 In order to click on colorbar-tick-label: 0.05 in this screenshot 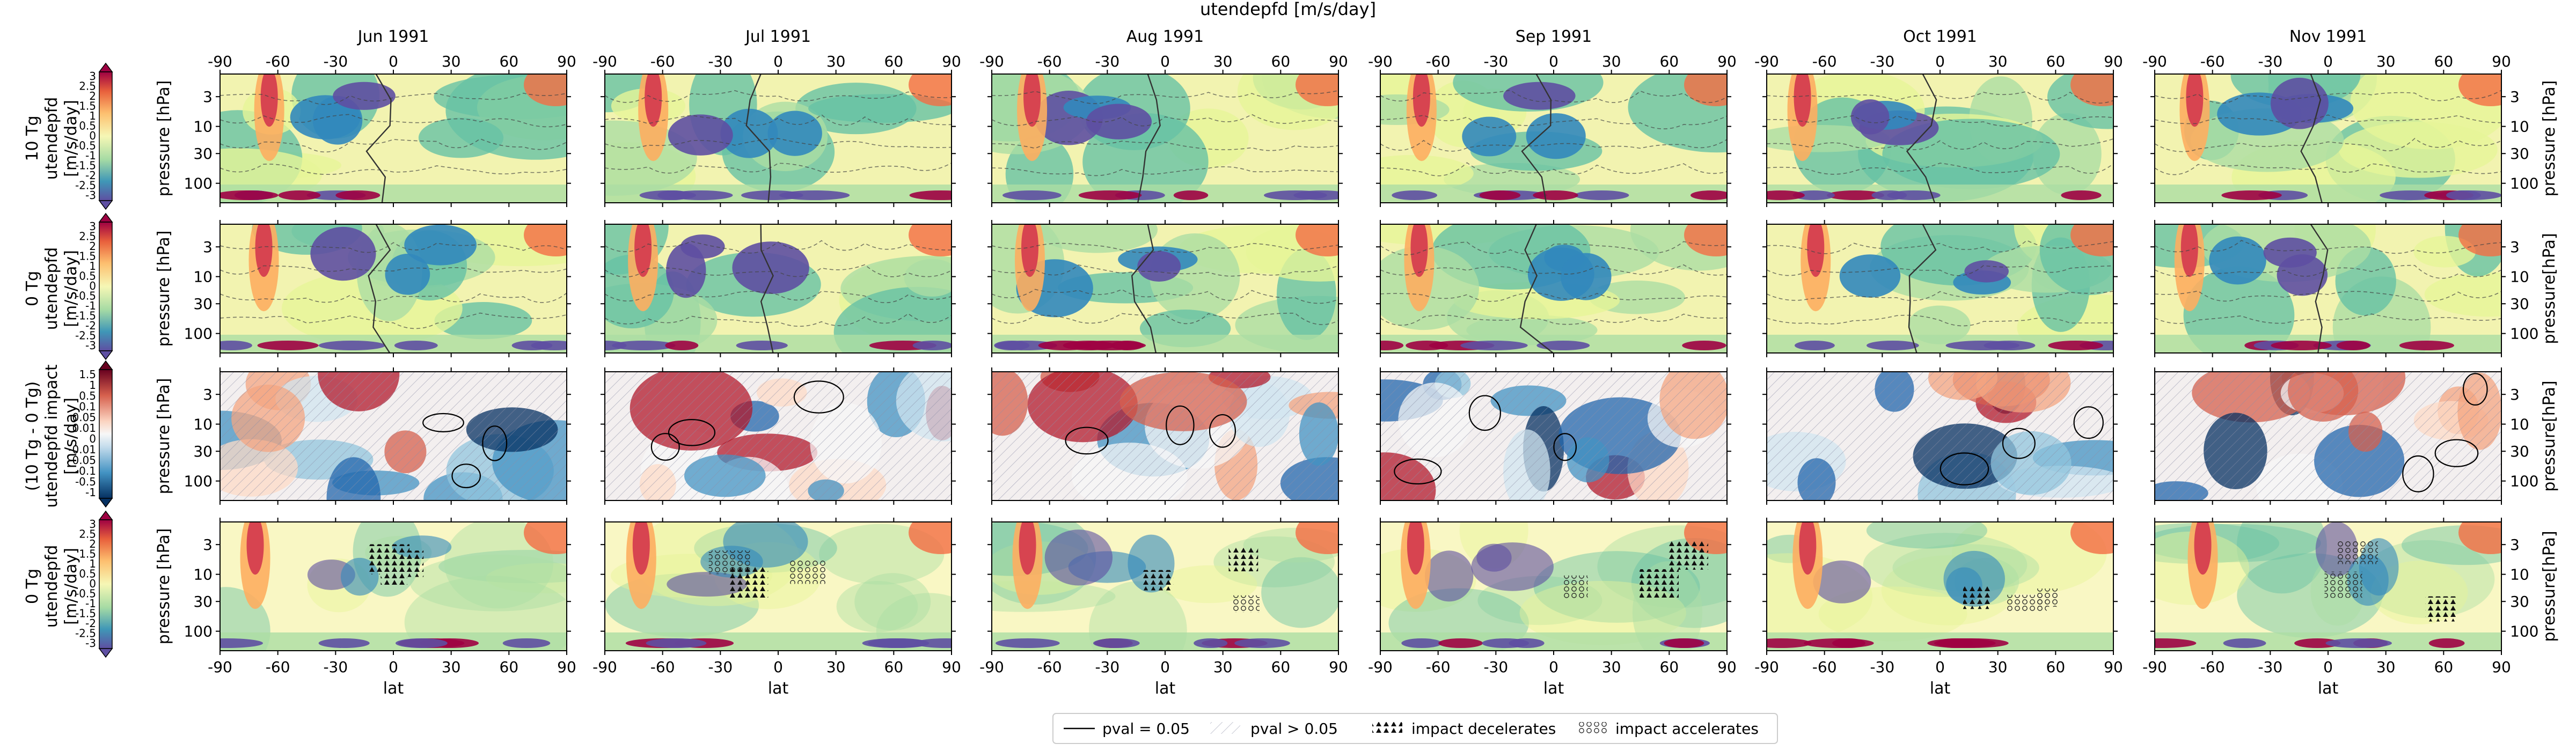, I will do `click(84, 418)`.